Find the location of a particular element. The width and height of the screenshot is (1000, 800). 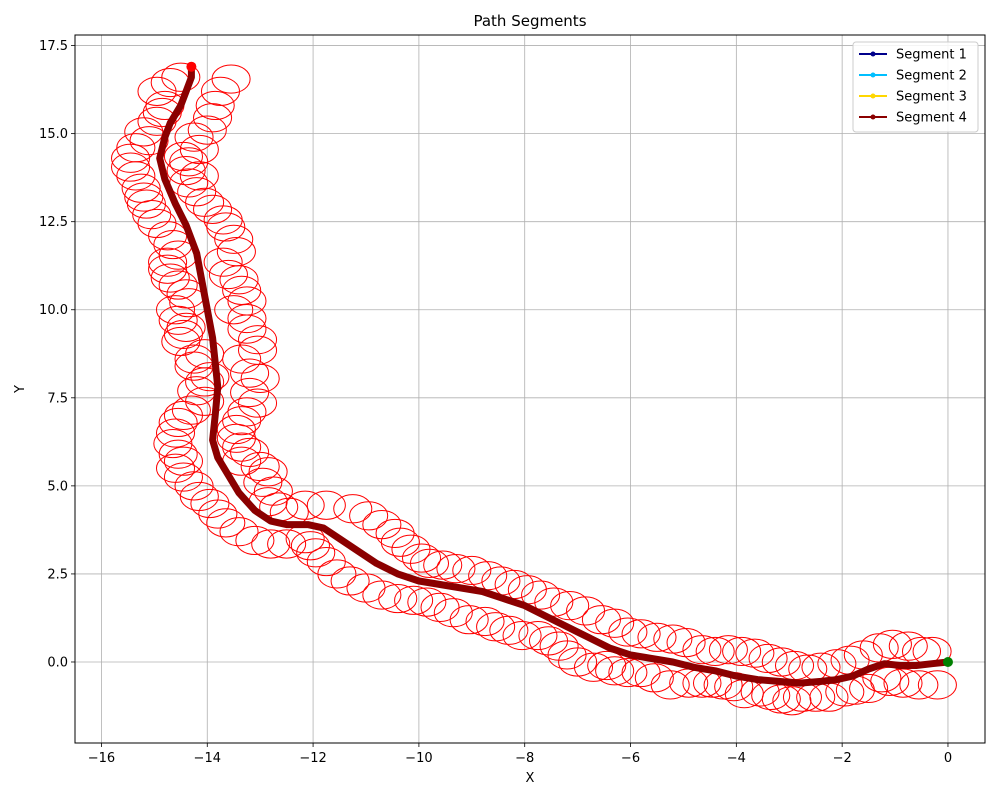

legend: Segment 1 Segment 2 Segment 3 Segment 4 is located at coordinates (915, 87).